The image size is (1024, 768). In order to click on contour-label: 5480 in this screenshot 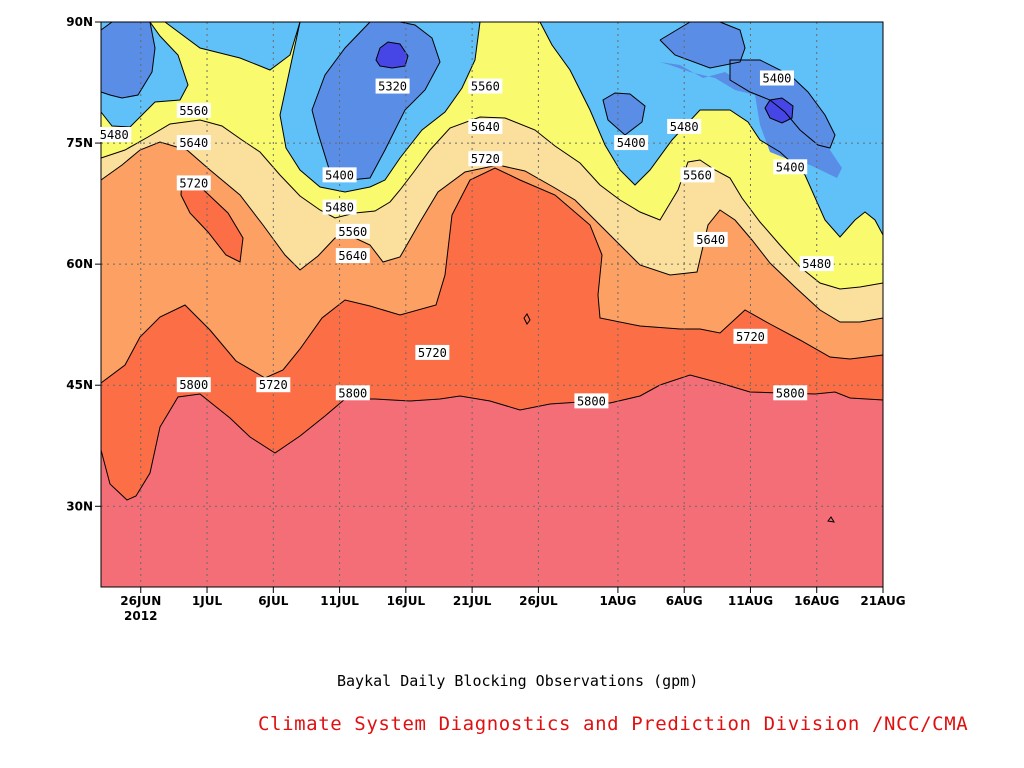, I will do `click(339, 207)`.